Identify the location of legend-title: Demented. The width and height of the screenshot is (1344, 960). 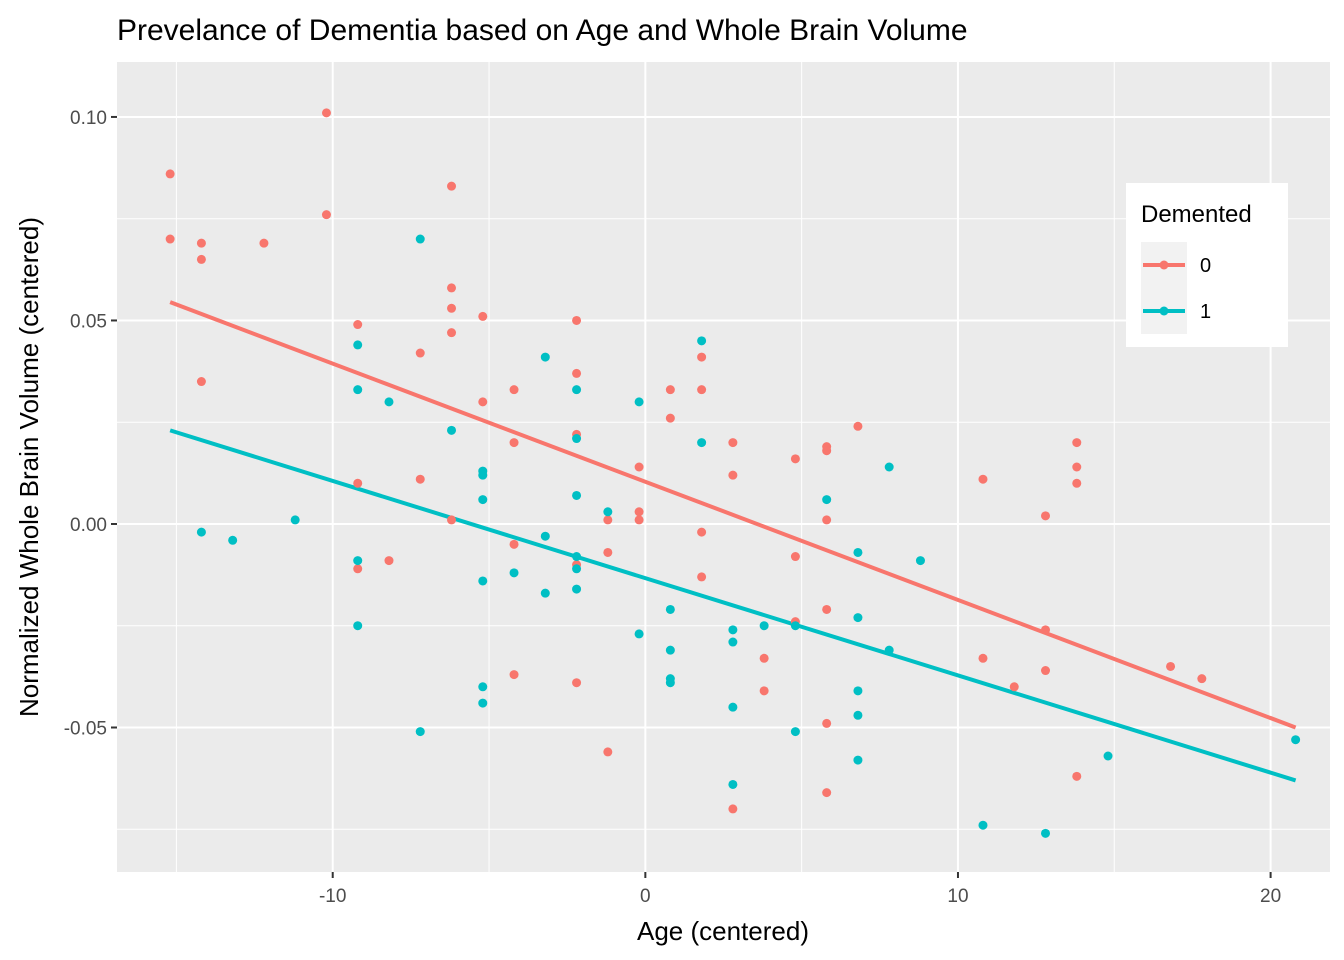
(1196, 214).